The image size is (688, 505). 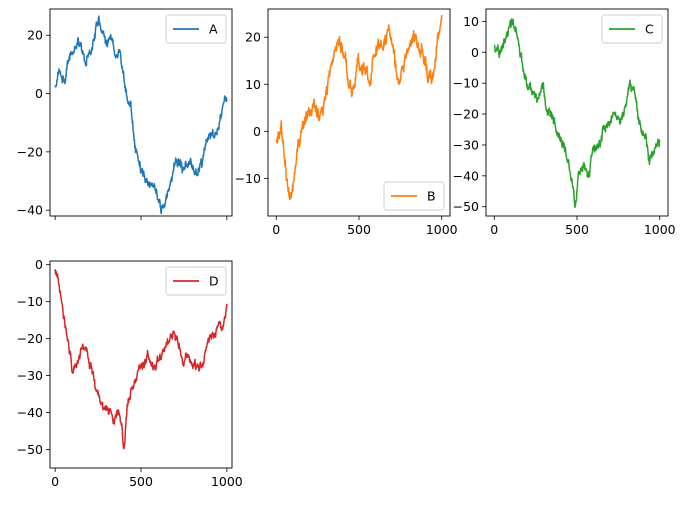 What do you see at coordinates (475, 52) in the screenshot?
I see `y-tick-label-c: 0` at bounding box center [475, 52].